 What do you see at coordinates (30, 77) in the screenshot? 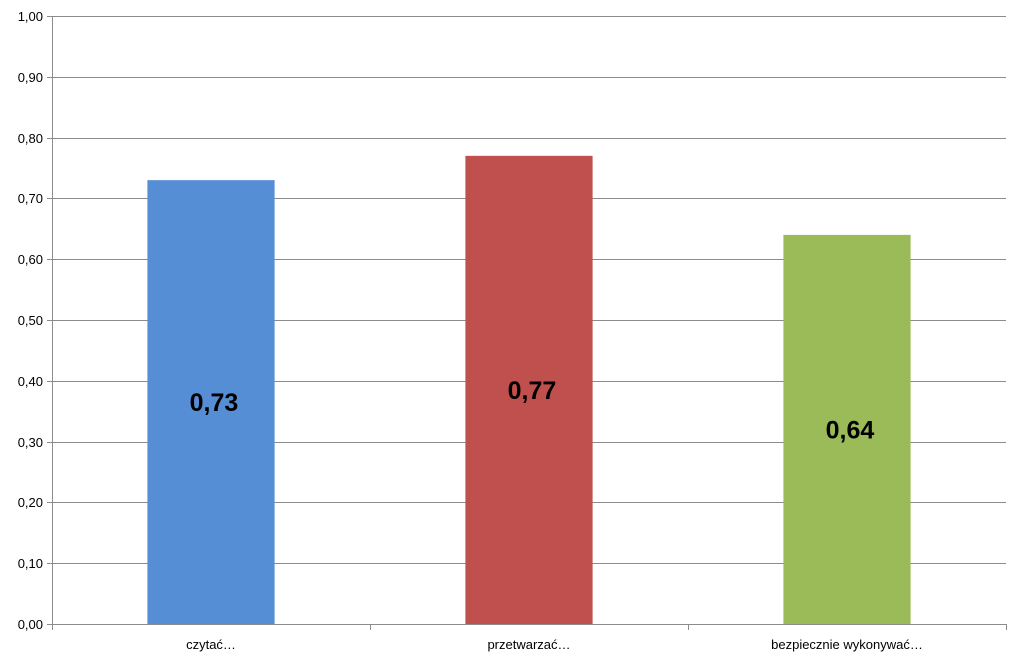
I see `y-tick-label: 0,90` at bounding box center [30, 77].